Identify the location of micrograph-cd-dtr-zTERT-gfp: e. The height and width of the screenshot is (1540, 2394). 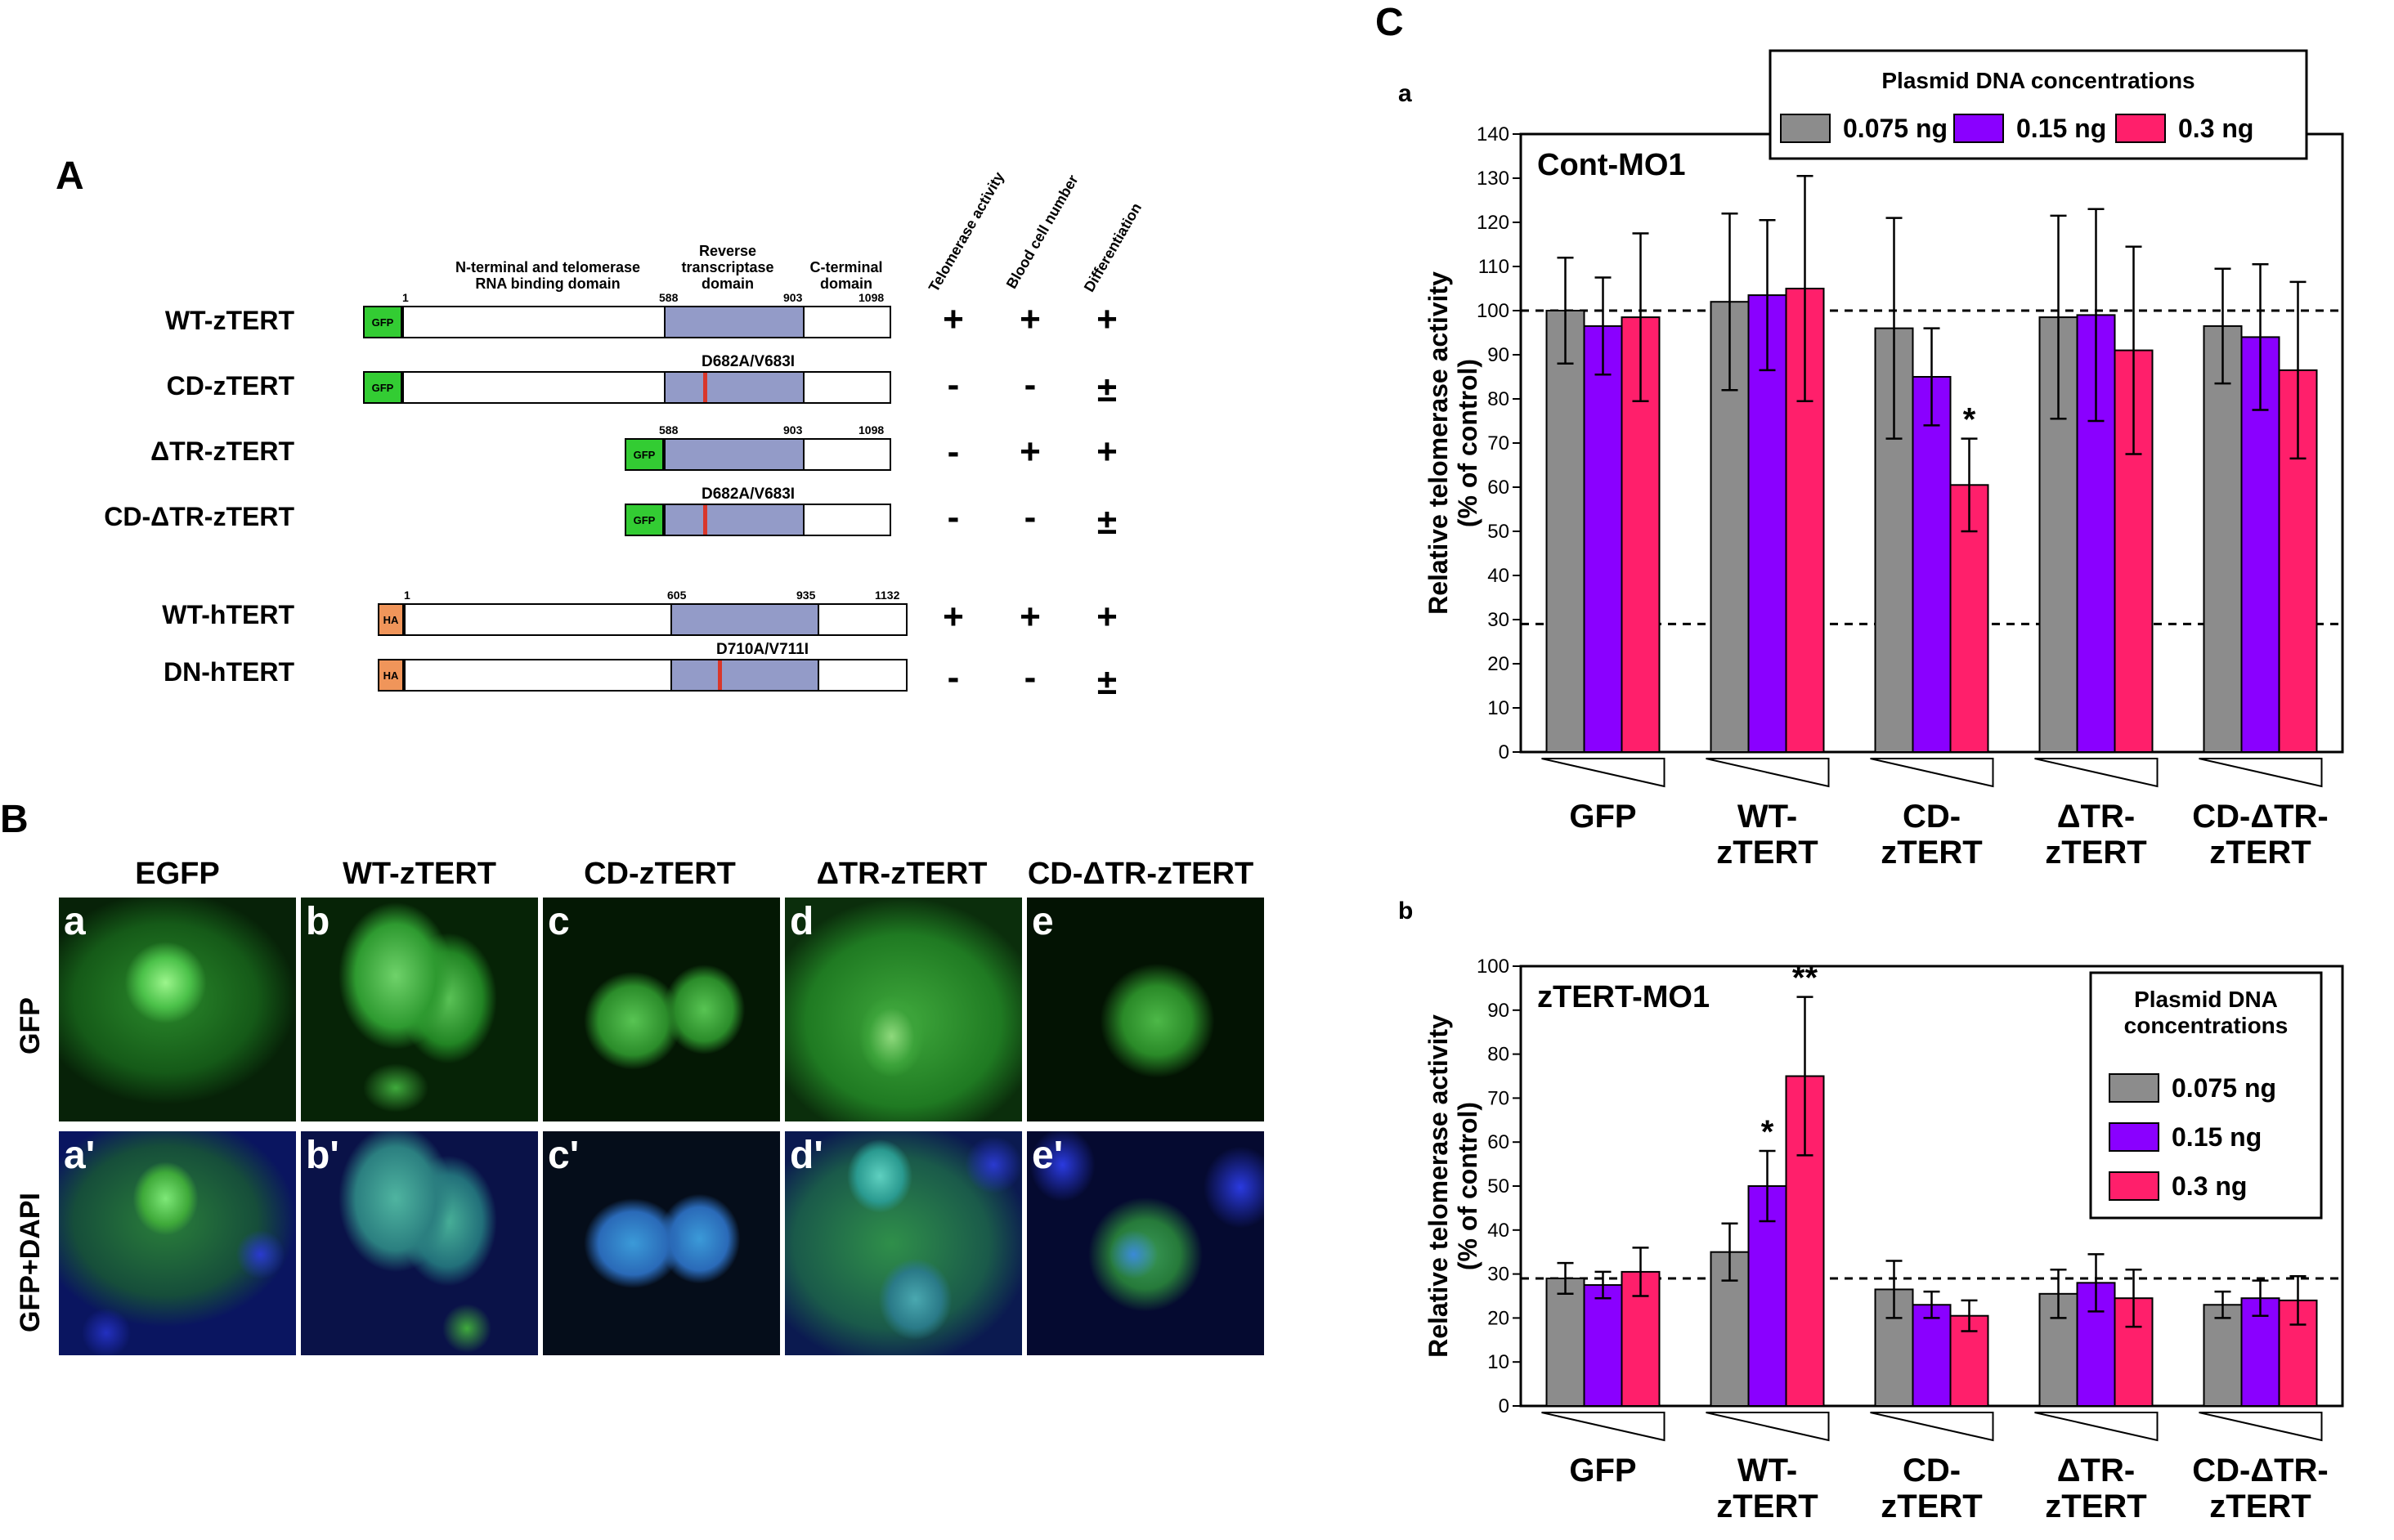
(1145, 1010).